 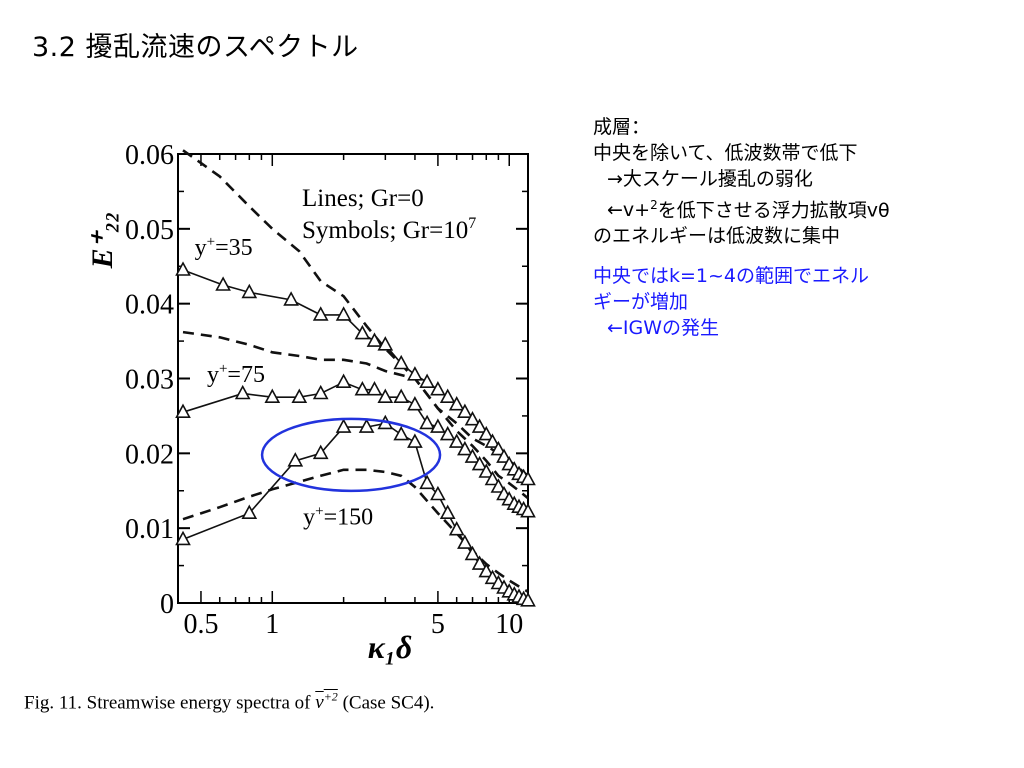 I want to click on curve-label: y+=75, so click(x=236, y=374).